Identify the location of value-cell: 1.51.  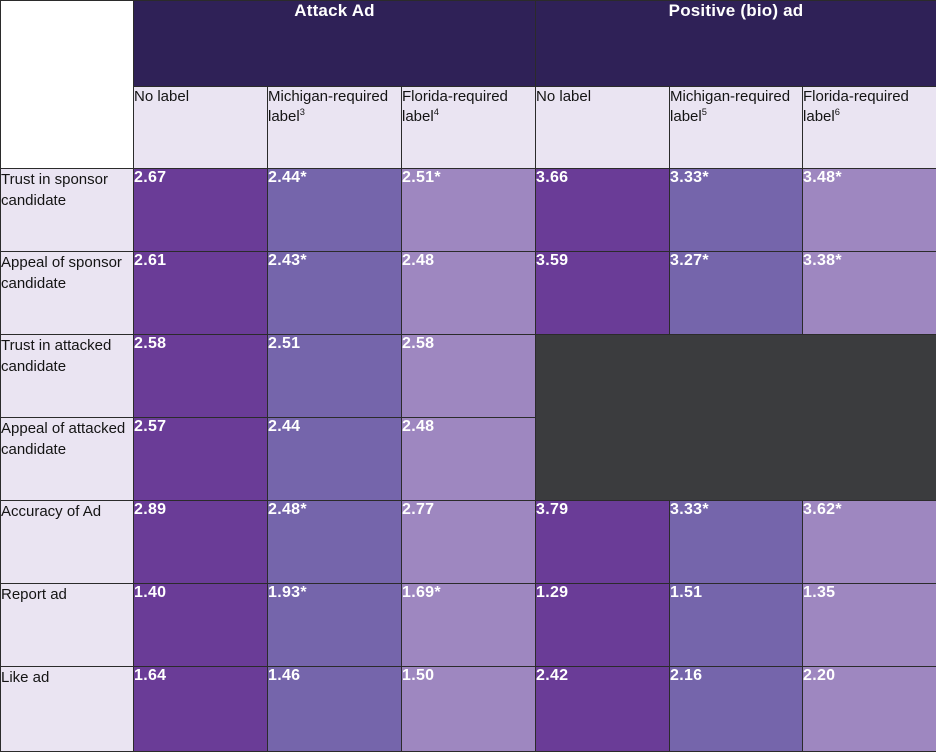
(736, 625).